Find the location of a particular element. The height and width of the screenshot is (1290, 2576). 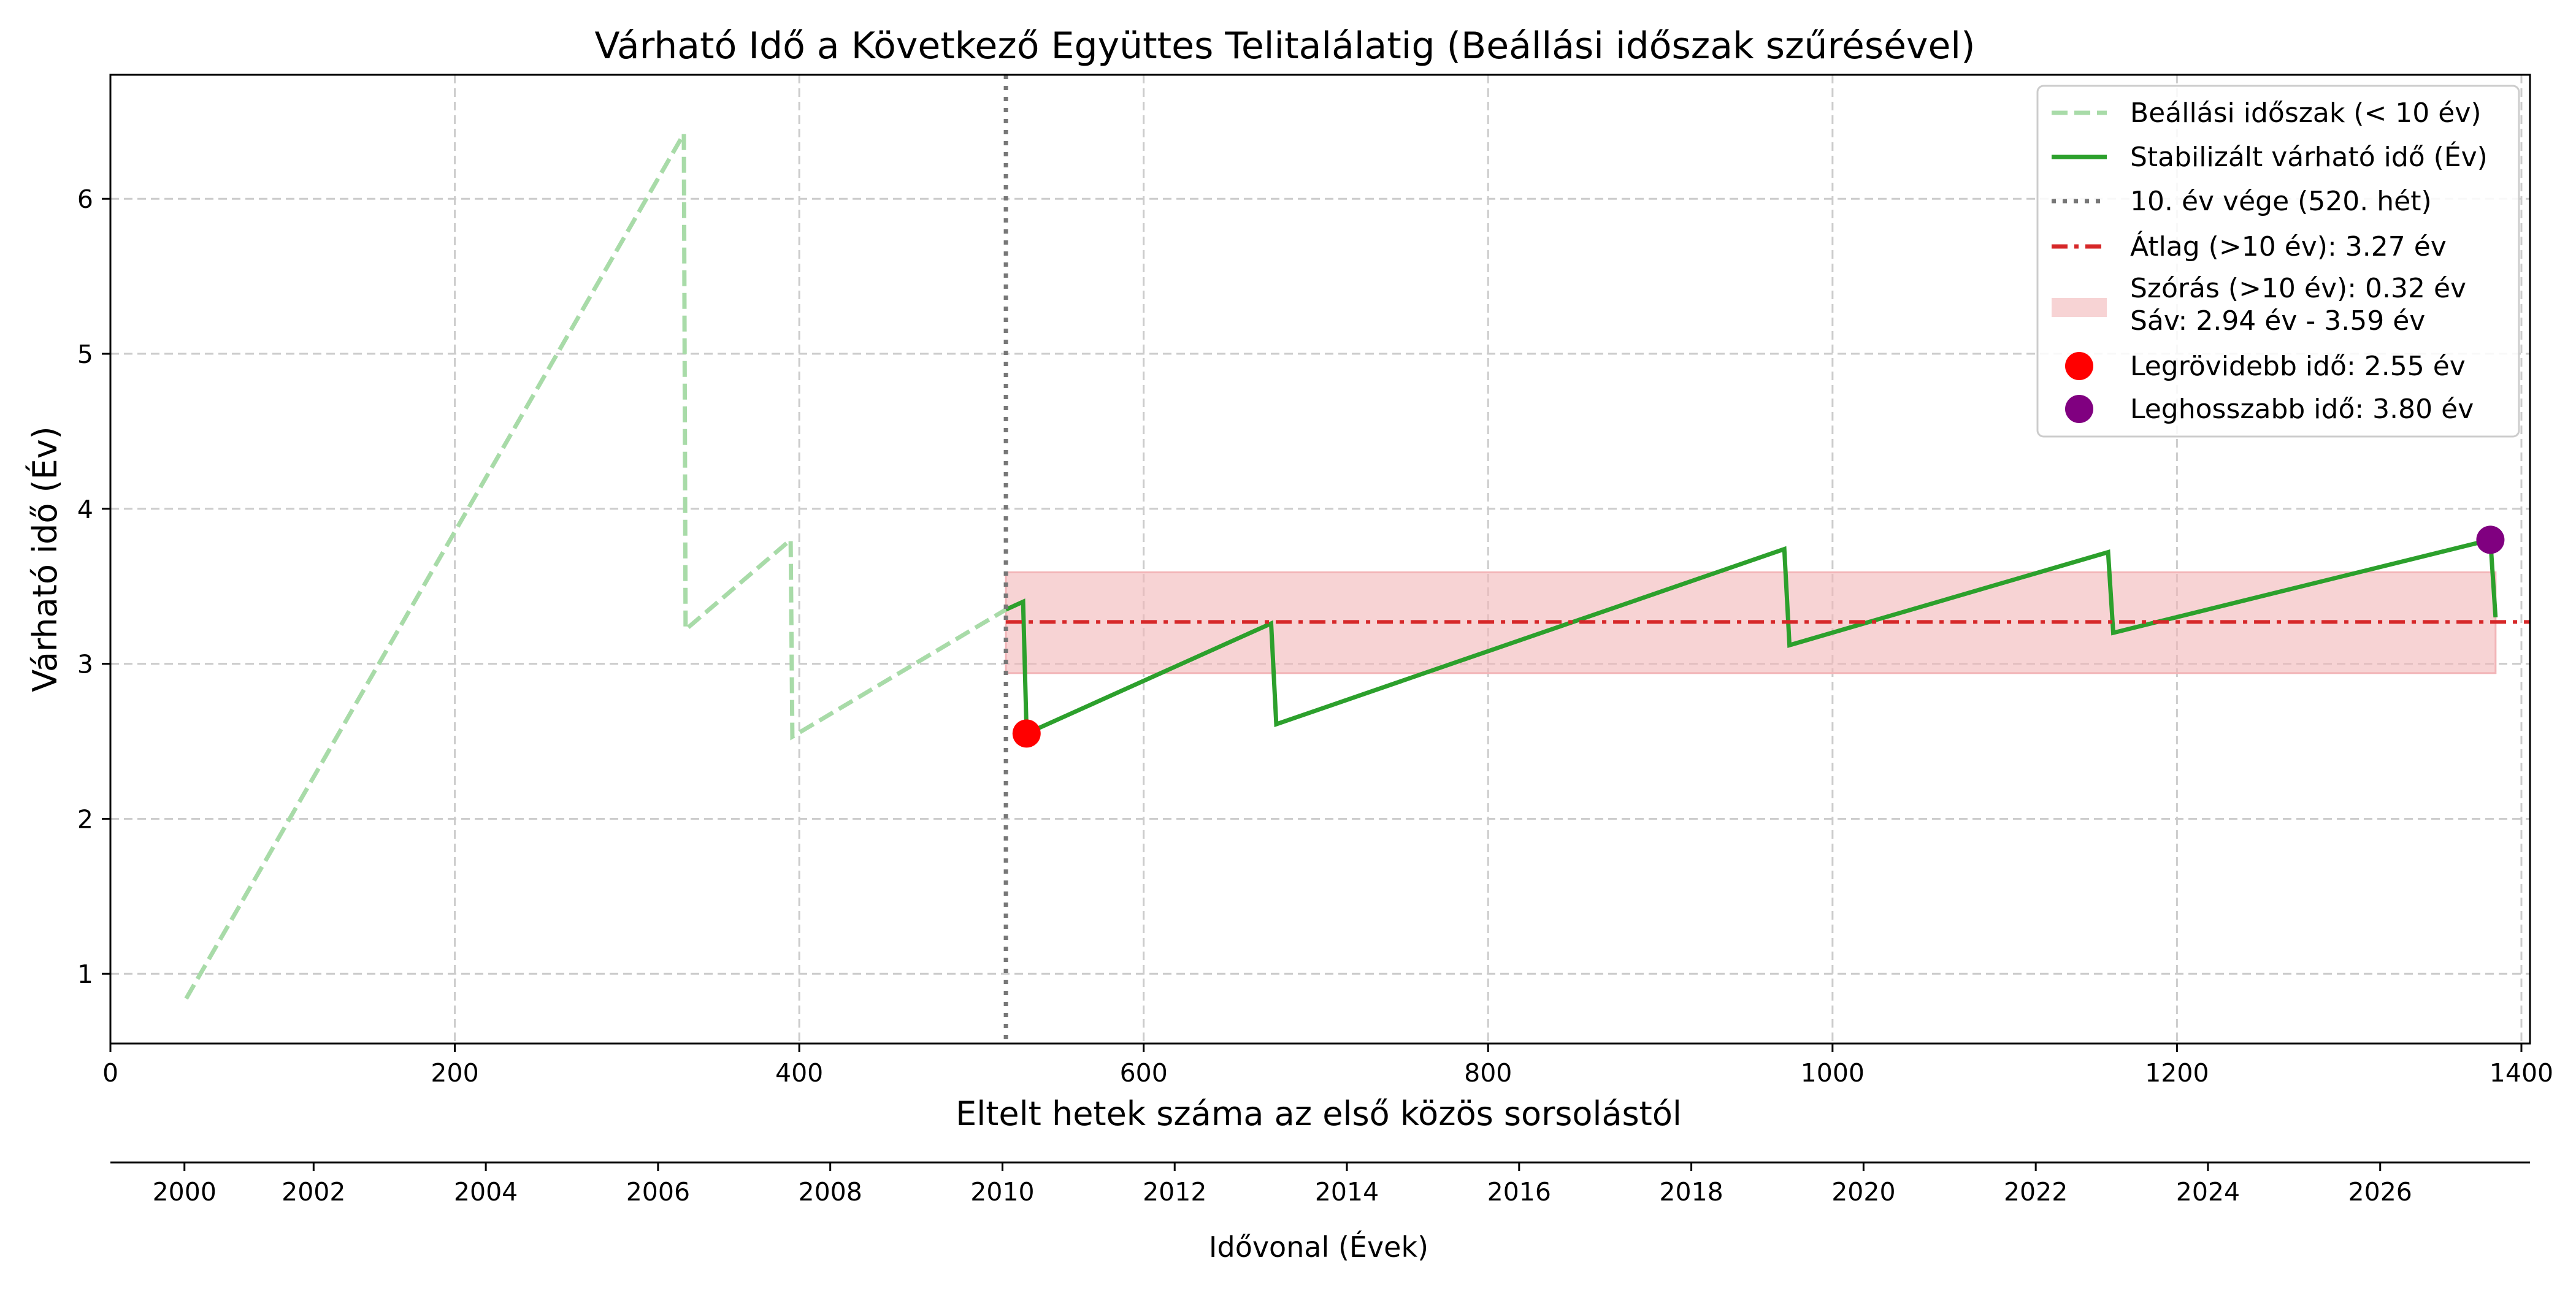

y-tick-label: 6 is located at coordinates (85, 200).